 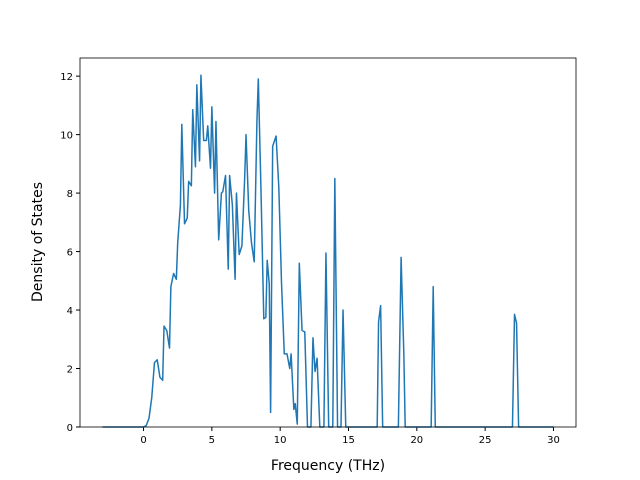 What do you see at coordinates (38, 242) in the screenshot?
I see `y-axis-label: Density of States` at bounding box center [38, 242].